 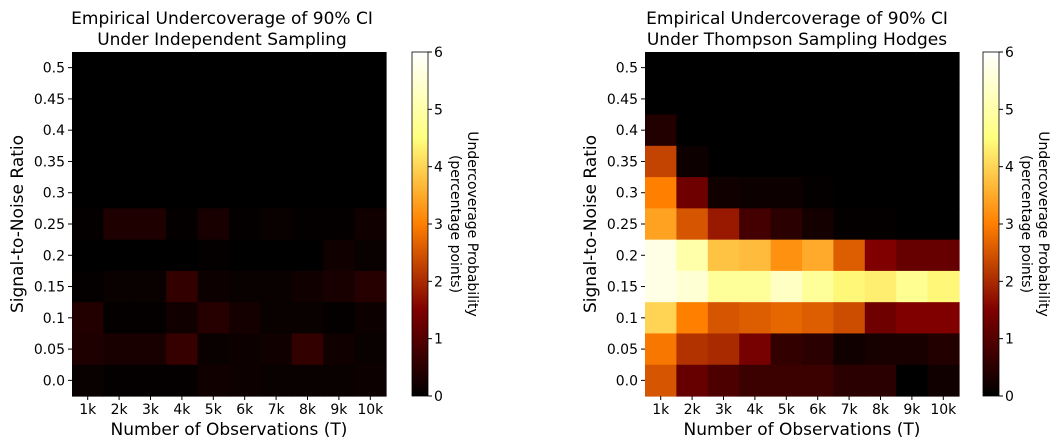 I want to click on y-tick-label: 0.45, so click(x=49, y=100).